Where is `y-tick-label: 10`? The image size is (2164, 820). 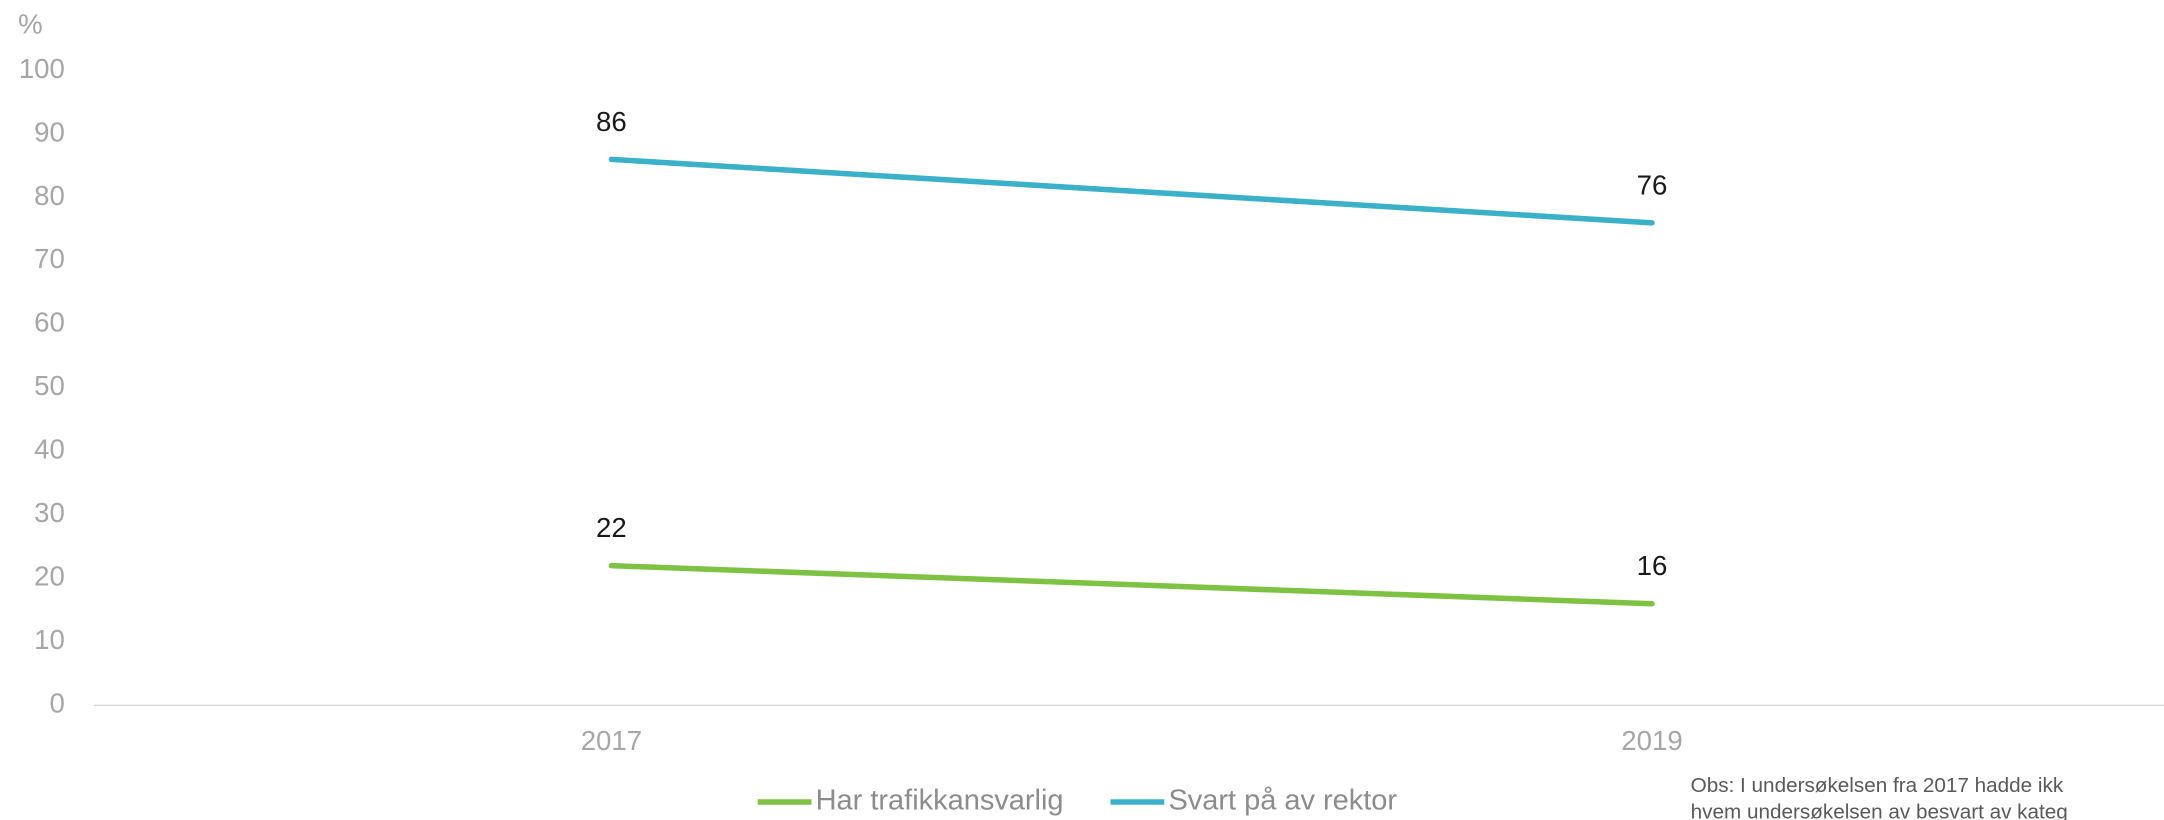 y-tick-label: 10 is located at coordinates (49, 639).